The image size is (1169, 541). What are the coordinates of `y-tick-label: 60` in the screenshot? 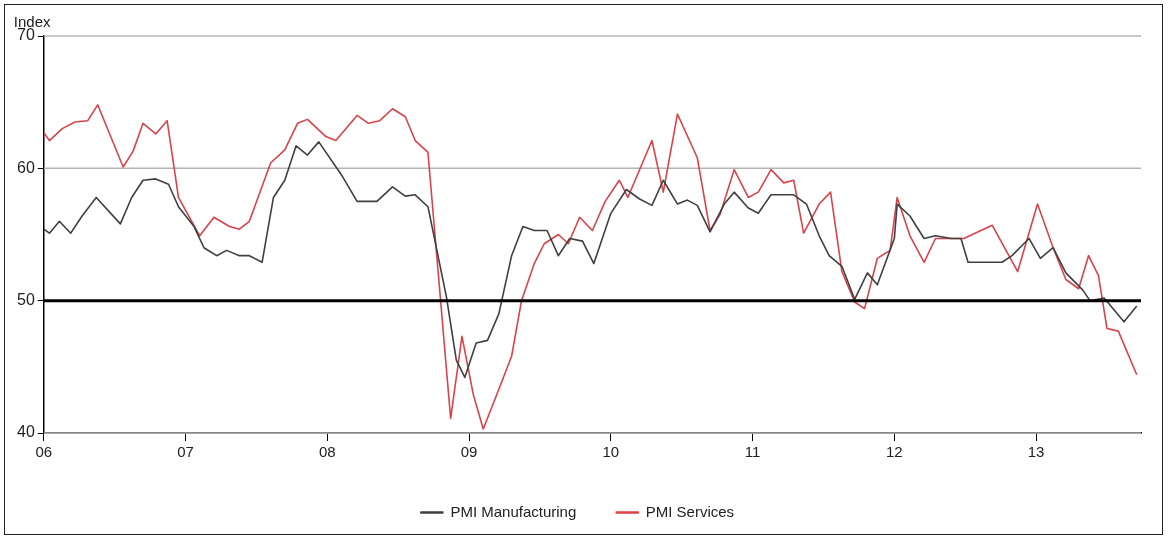 It's located at (26, 167).